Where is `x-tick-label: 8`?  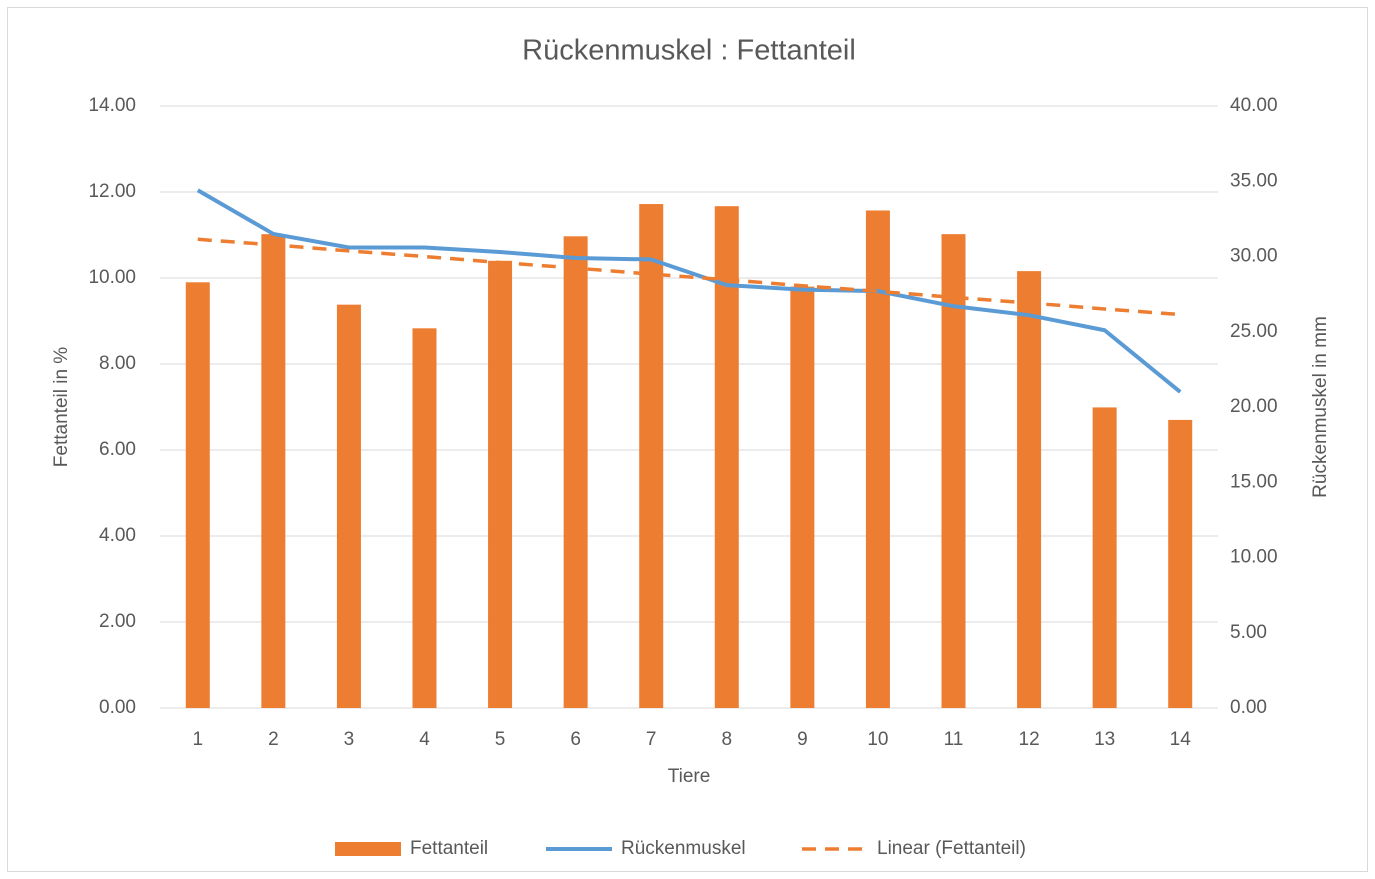 x-tick-label: 8 is located at coordinates (726, 739).